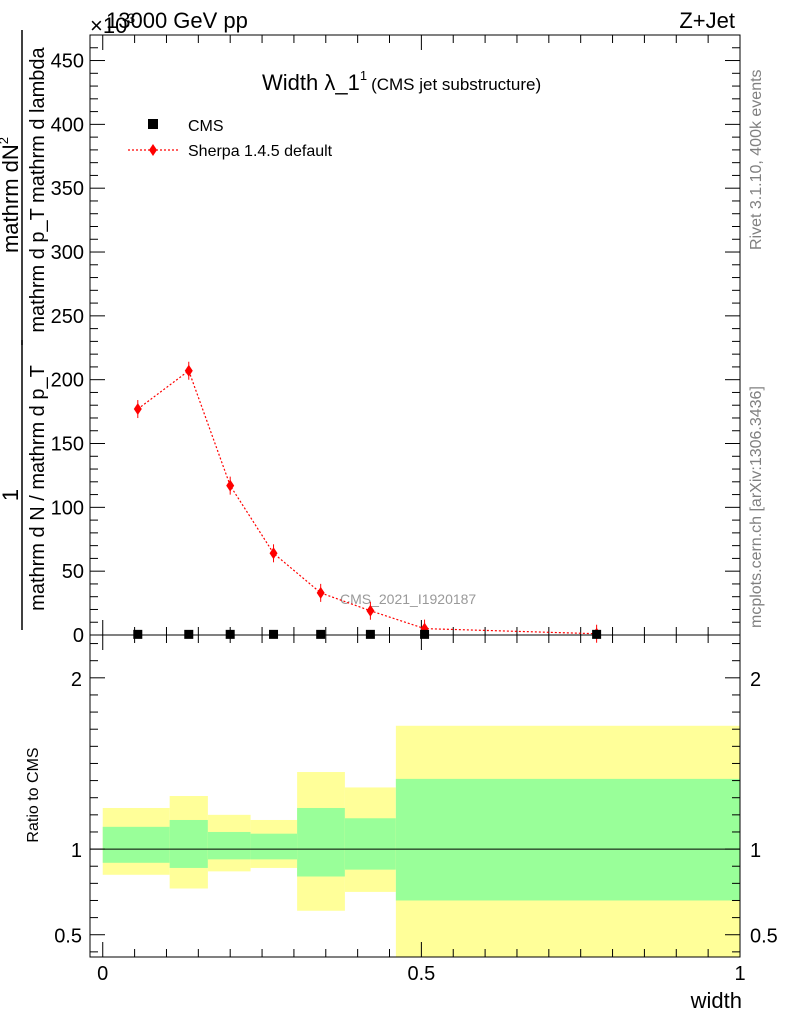  What do you see at coordinates (456, 84) in the screenshot?
I see `plot-subtitle: (CMS jet substructure)` at bounding box center [456, 84].